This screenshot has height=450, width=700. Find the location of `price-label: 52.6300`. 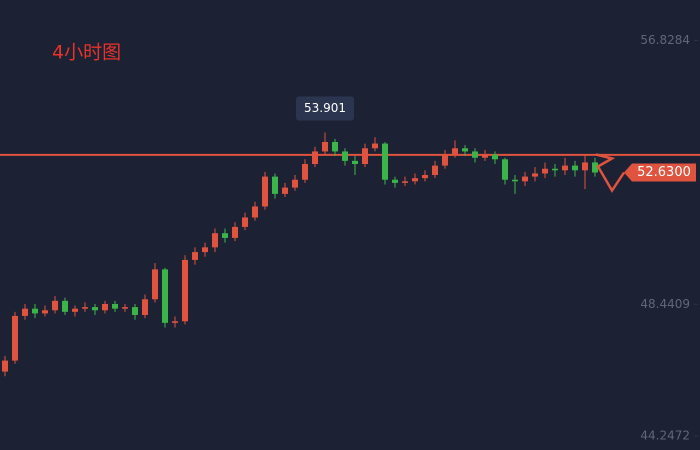

price-label: 52.6300 is located at coordinates (664, 172).